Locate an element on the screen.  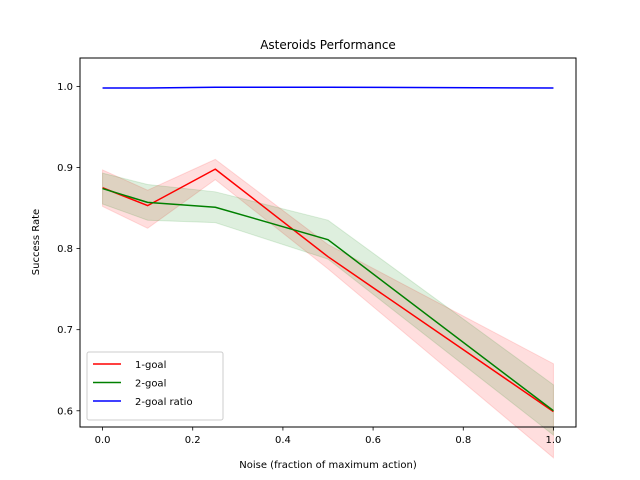
x-tick-label: 0.6 is located at coordinates (373, 440).